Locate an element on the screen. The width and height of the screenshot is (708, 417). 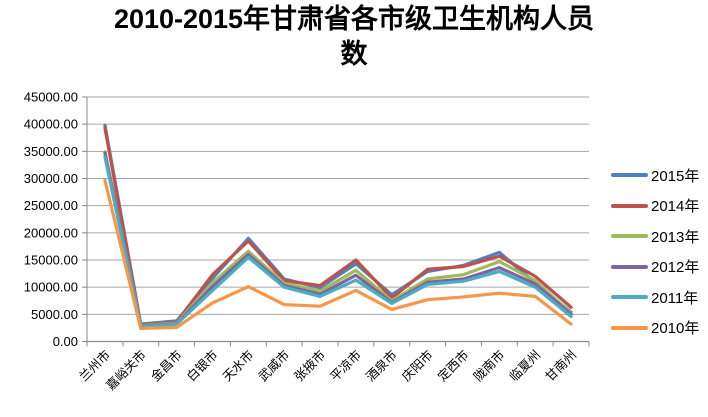
legend-label: 2015年 is located at coordinates (675, 176).